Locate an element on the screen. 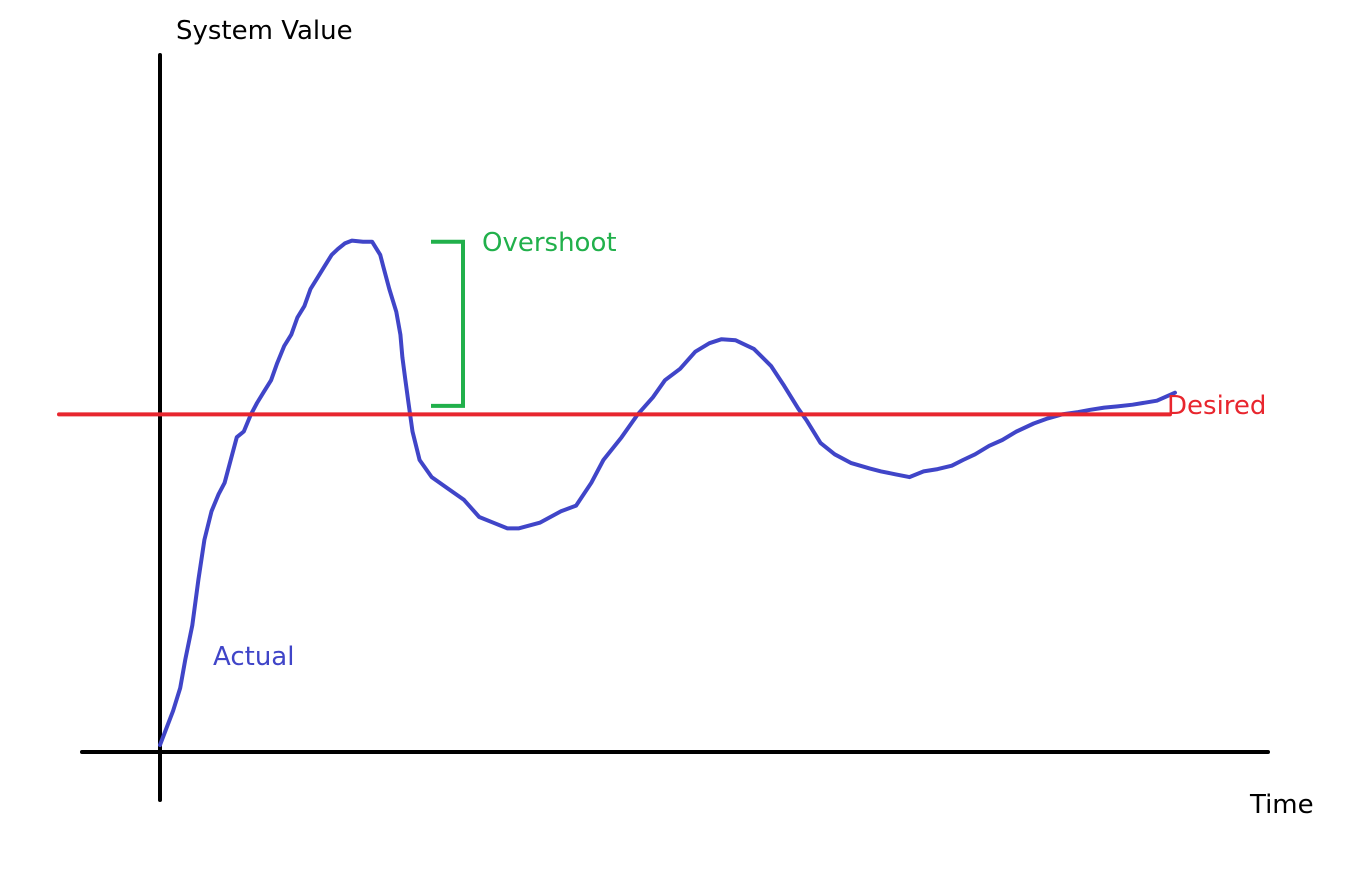 The width and height of the screenshot is (1365, 884). annotation-group is located at coordinates (448, 323).